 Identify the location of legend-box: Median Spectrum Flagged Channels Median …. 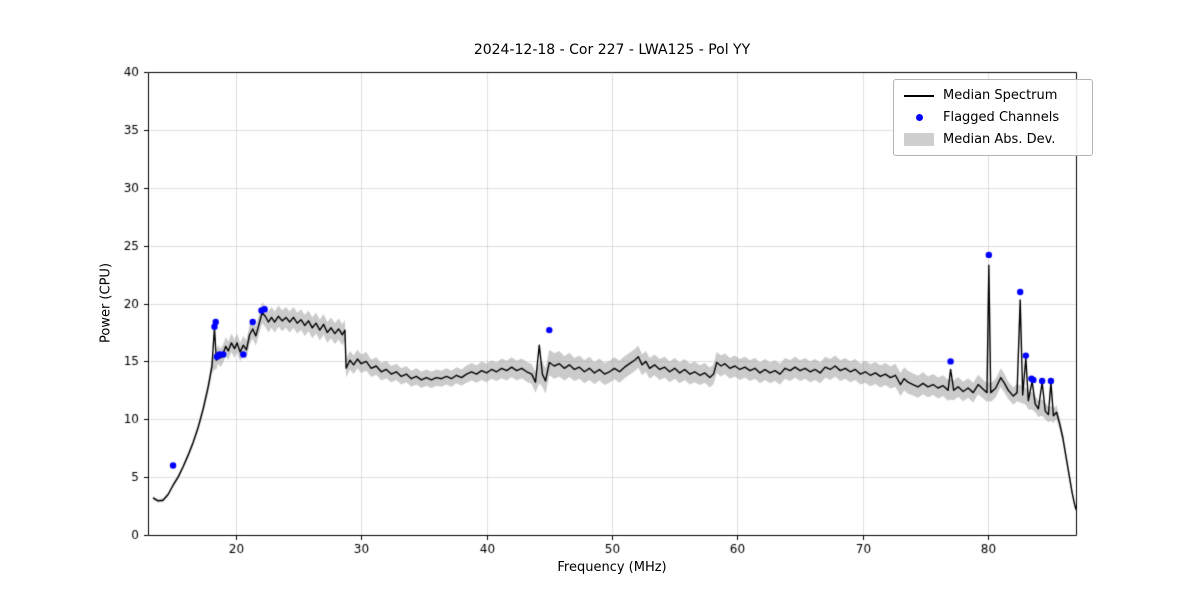
(993, 117).